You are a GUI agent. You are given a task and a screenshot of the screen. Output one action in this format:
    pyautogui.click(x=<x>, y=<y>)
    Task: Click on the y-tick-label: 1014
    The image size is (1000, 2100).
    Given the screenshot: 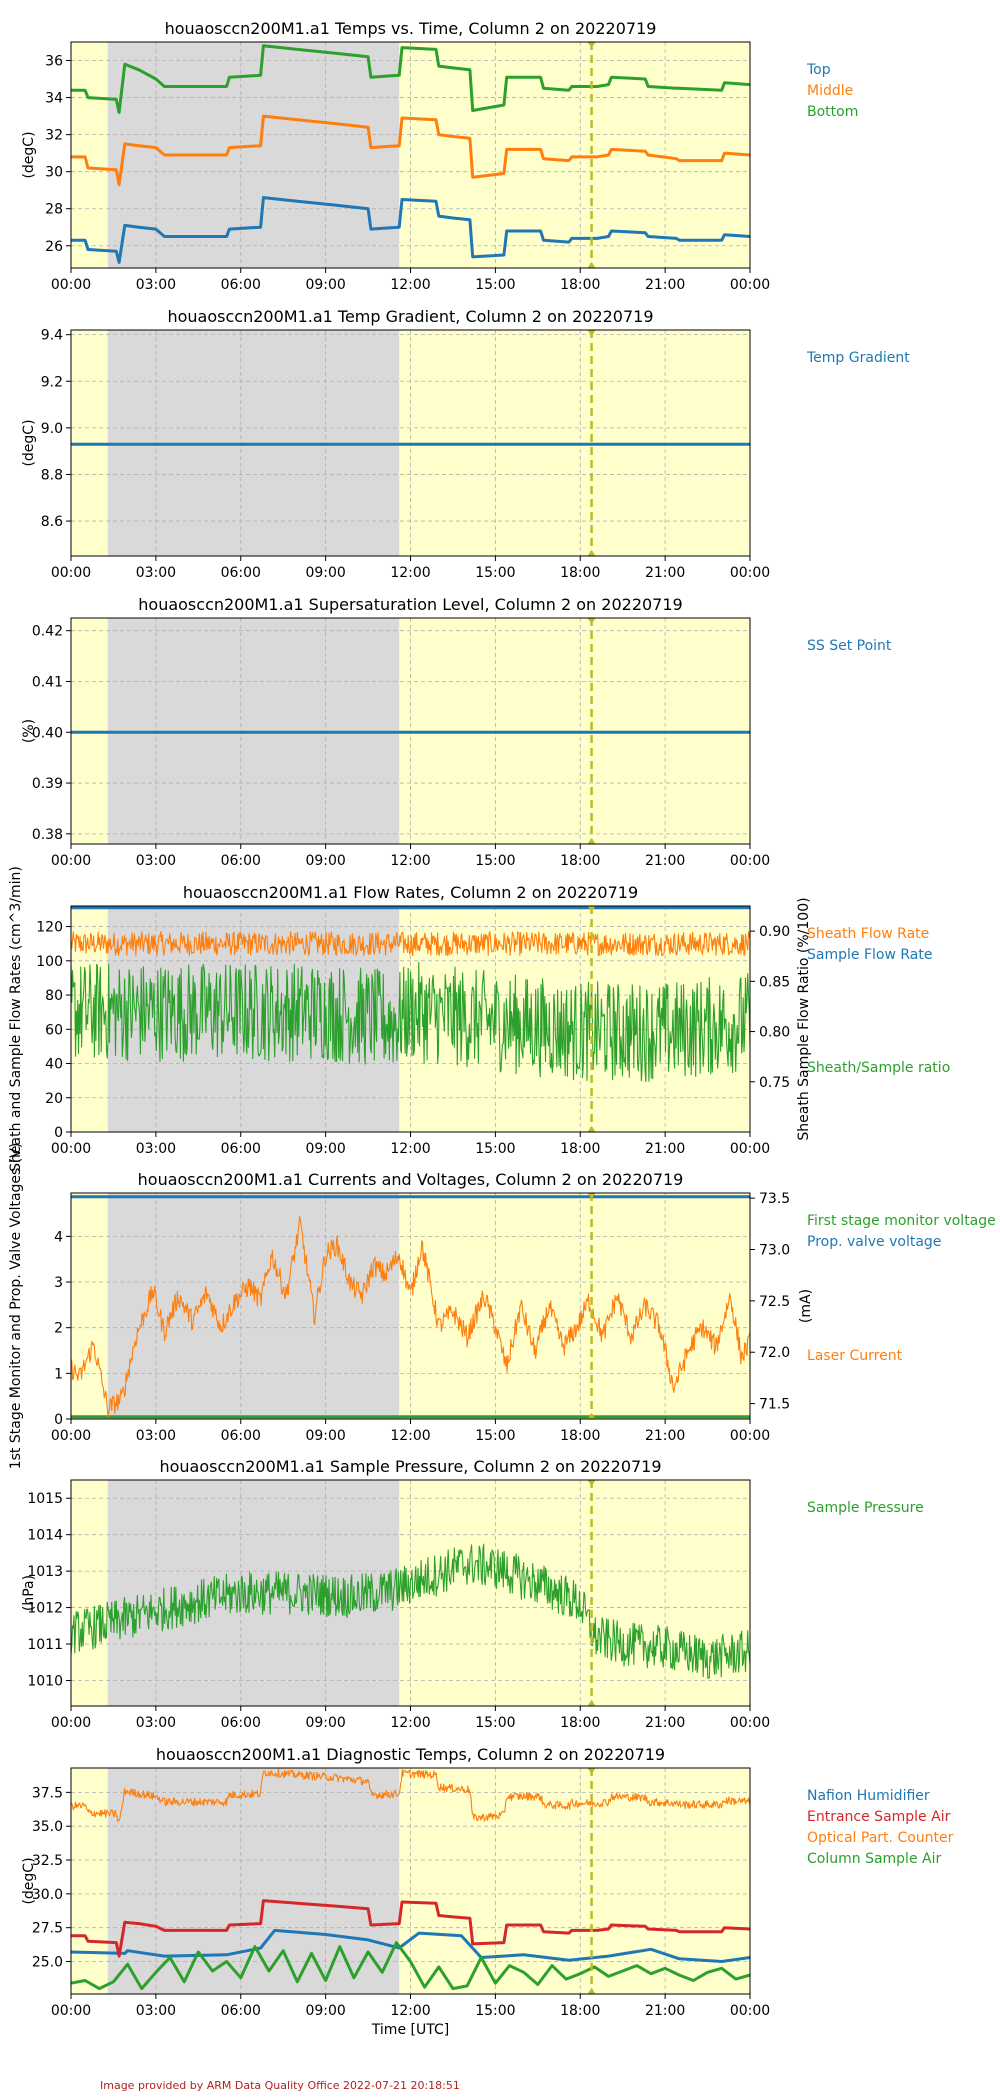 What is the action you would take?
    pyautogui.click(x=45, y=1536)
    